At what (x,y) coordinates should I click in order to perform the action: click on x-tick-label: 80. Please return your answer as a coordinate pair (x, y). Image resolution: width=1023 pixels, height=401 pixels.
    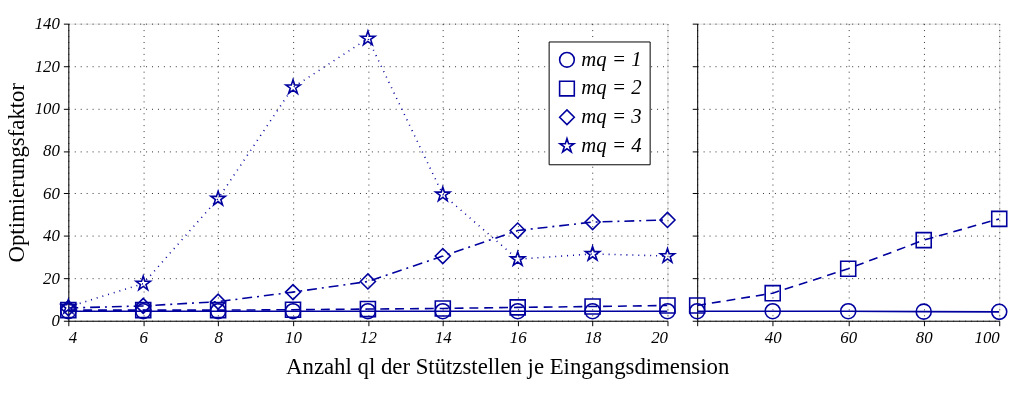
    Looking at the image, I should click on (924, 338).